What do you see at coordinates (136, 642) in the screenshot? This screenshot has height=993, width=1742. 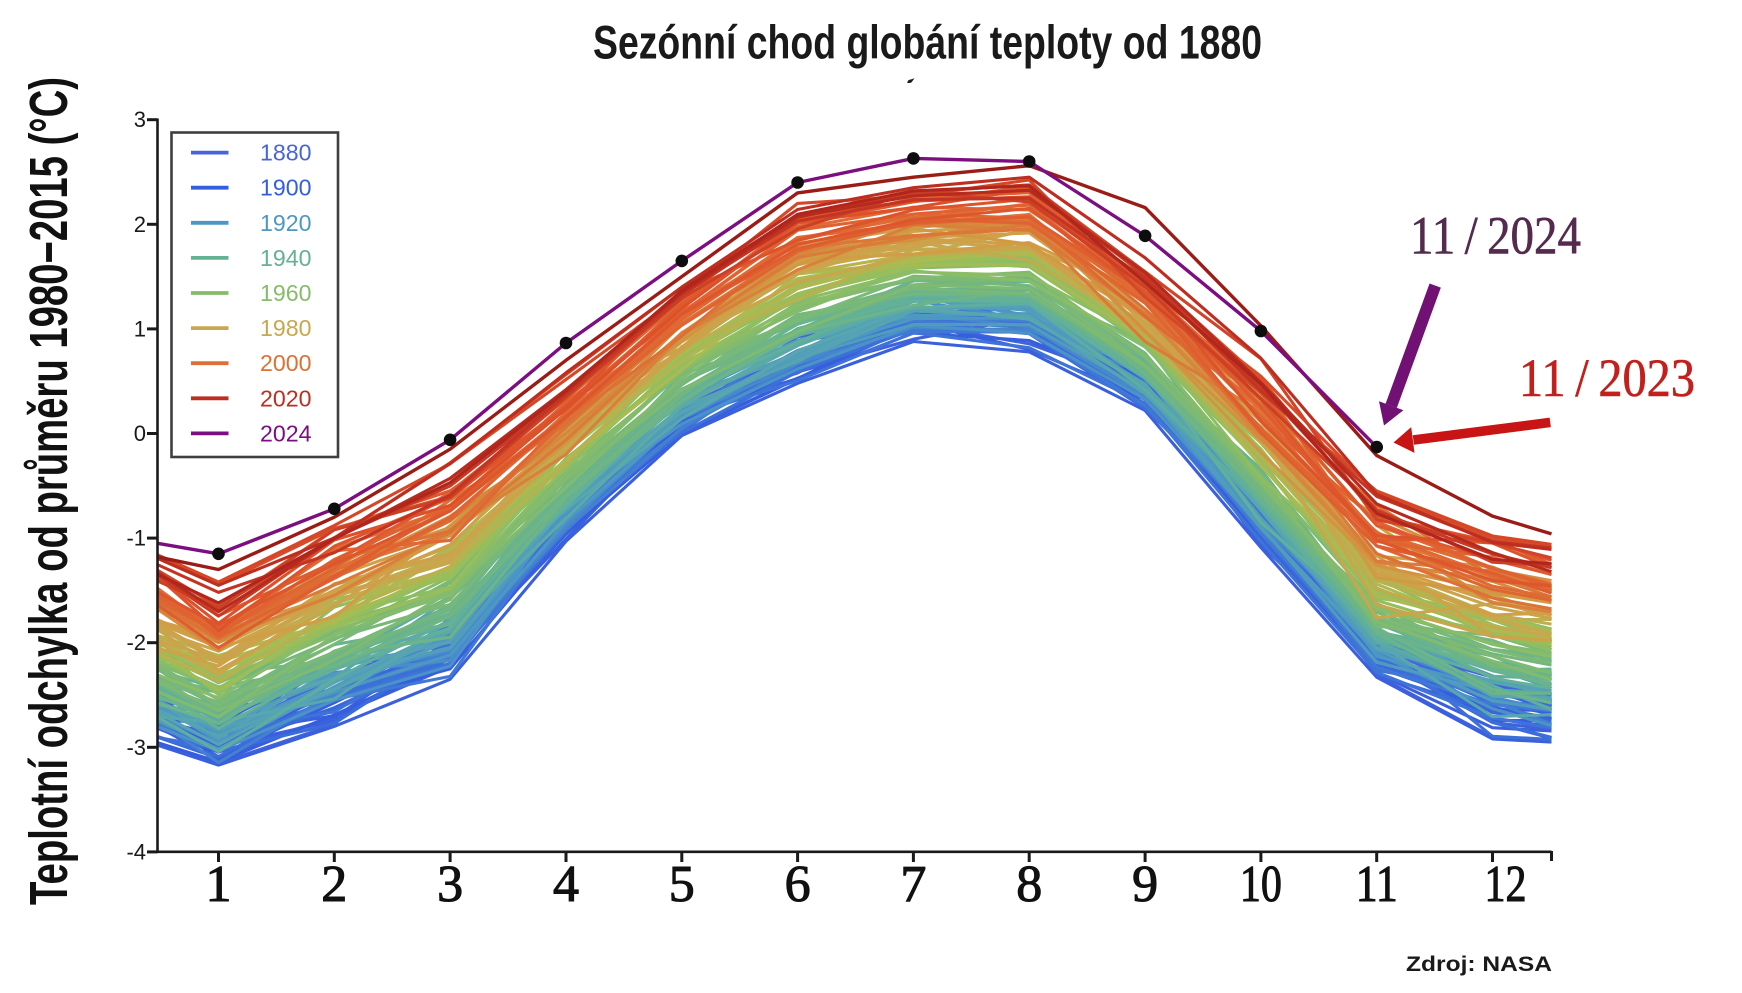 I see `svg-text: -2` at bounding box center [136, 642].